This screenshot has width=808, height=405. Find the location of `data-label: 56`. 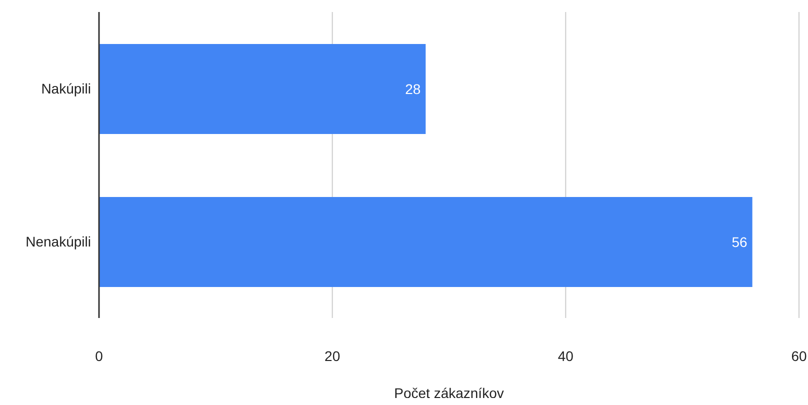

data-label: 56 is located at coordinates (740, 242).